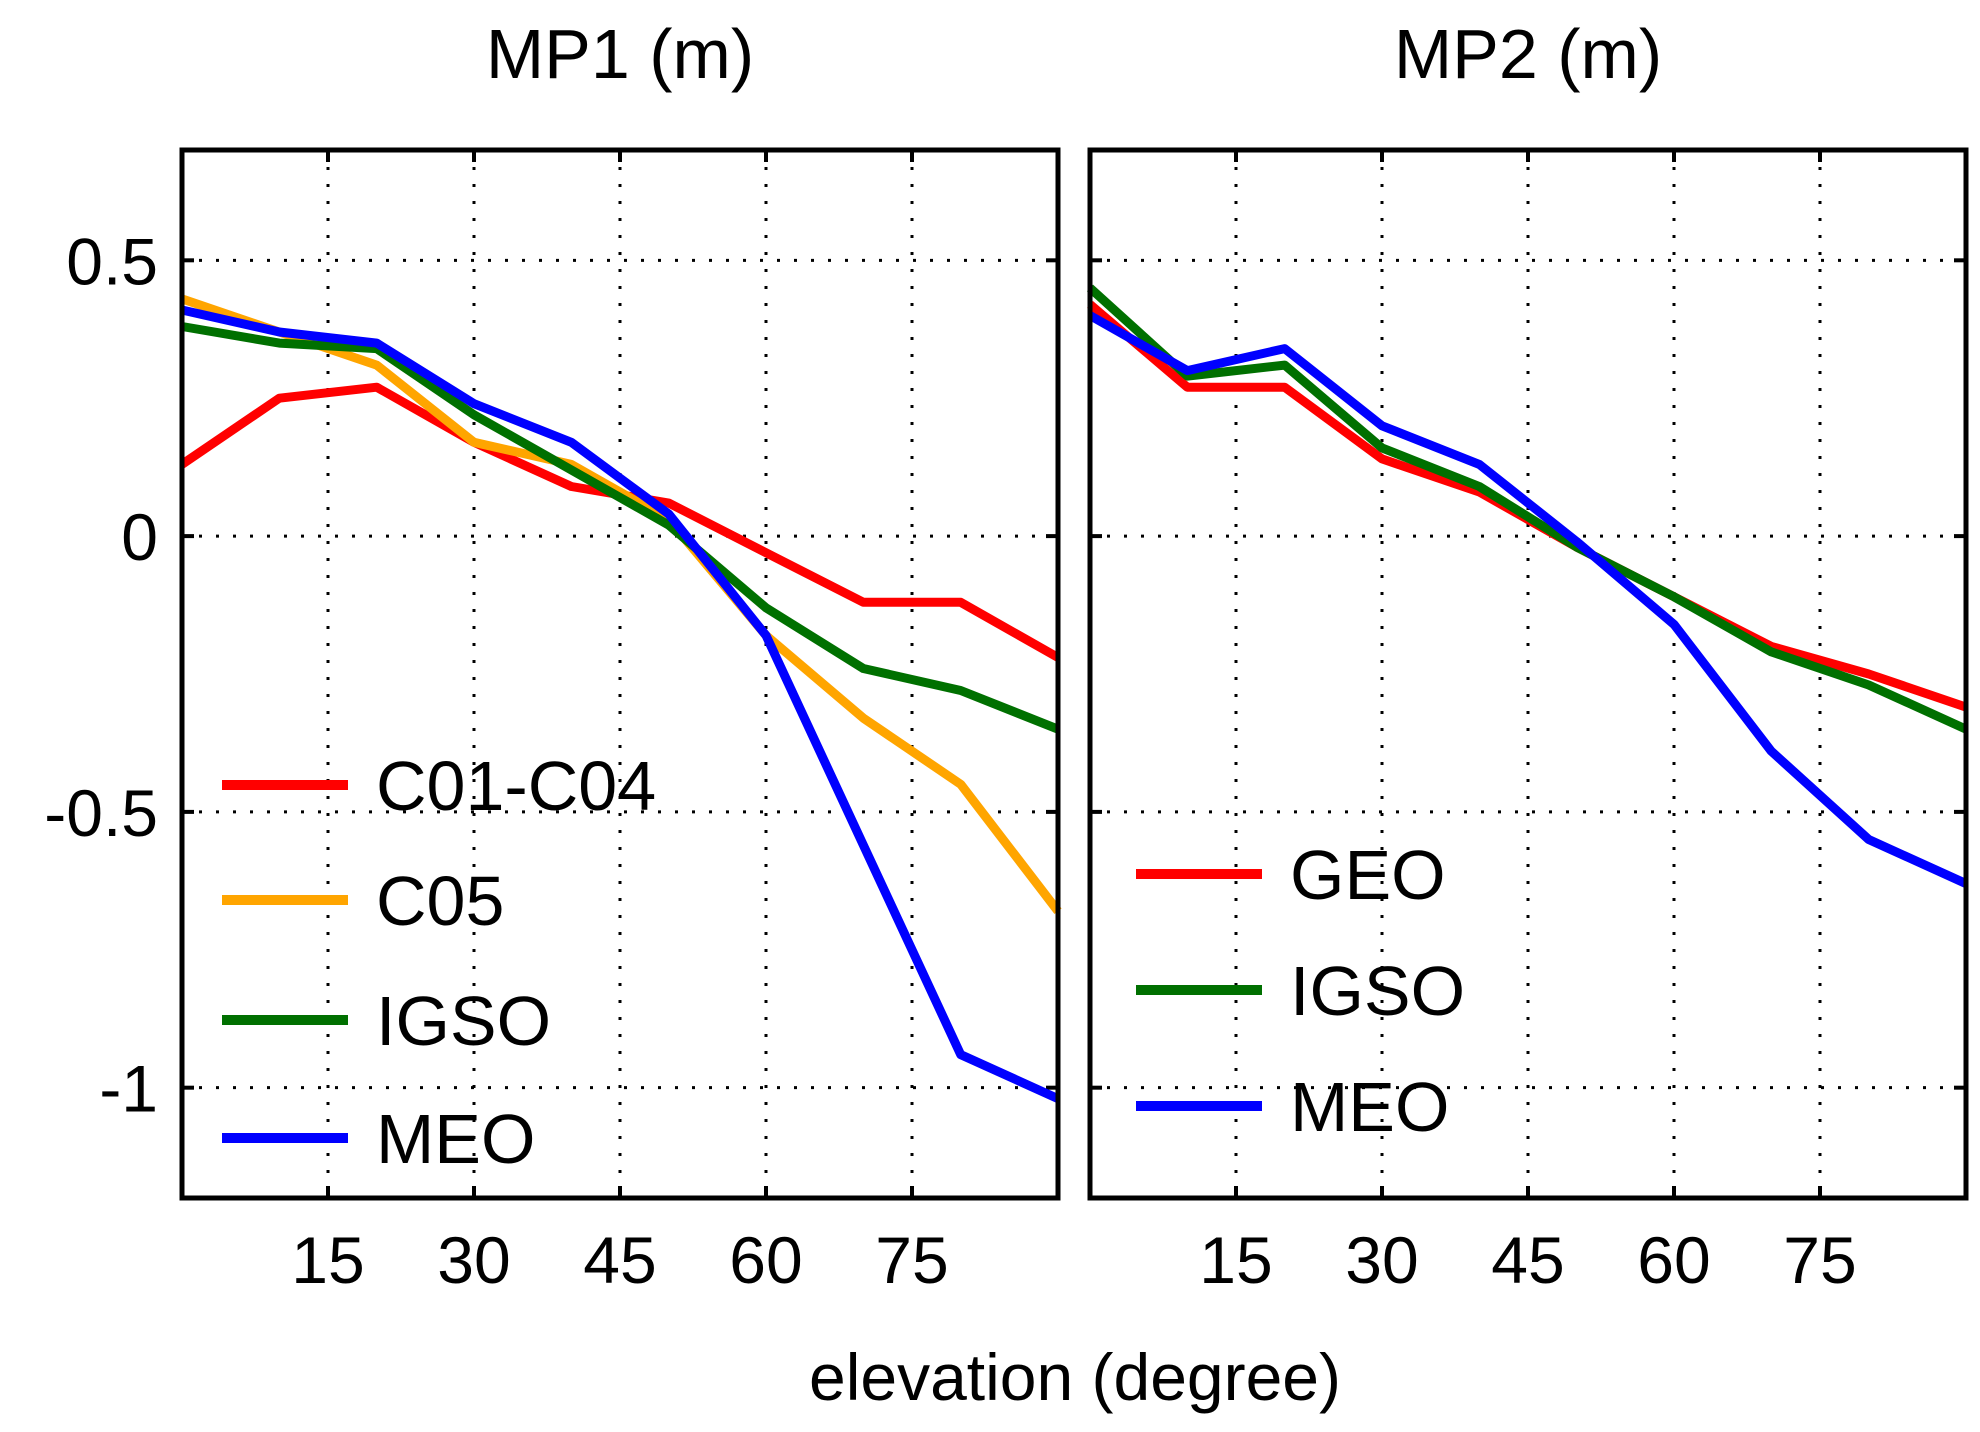 The image size is (1980, 1432). What do you see at coordinates (440, 901) in the screenshot?
I see `legend-label: C05` at bounding box center [440, 901].